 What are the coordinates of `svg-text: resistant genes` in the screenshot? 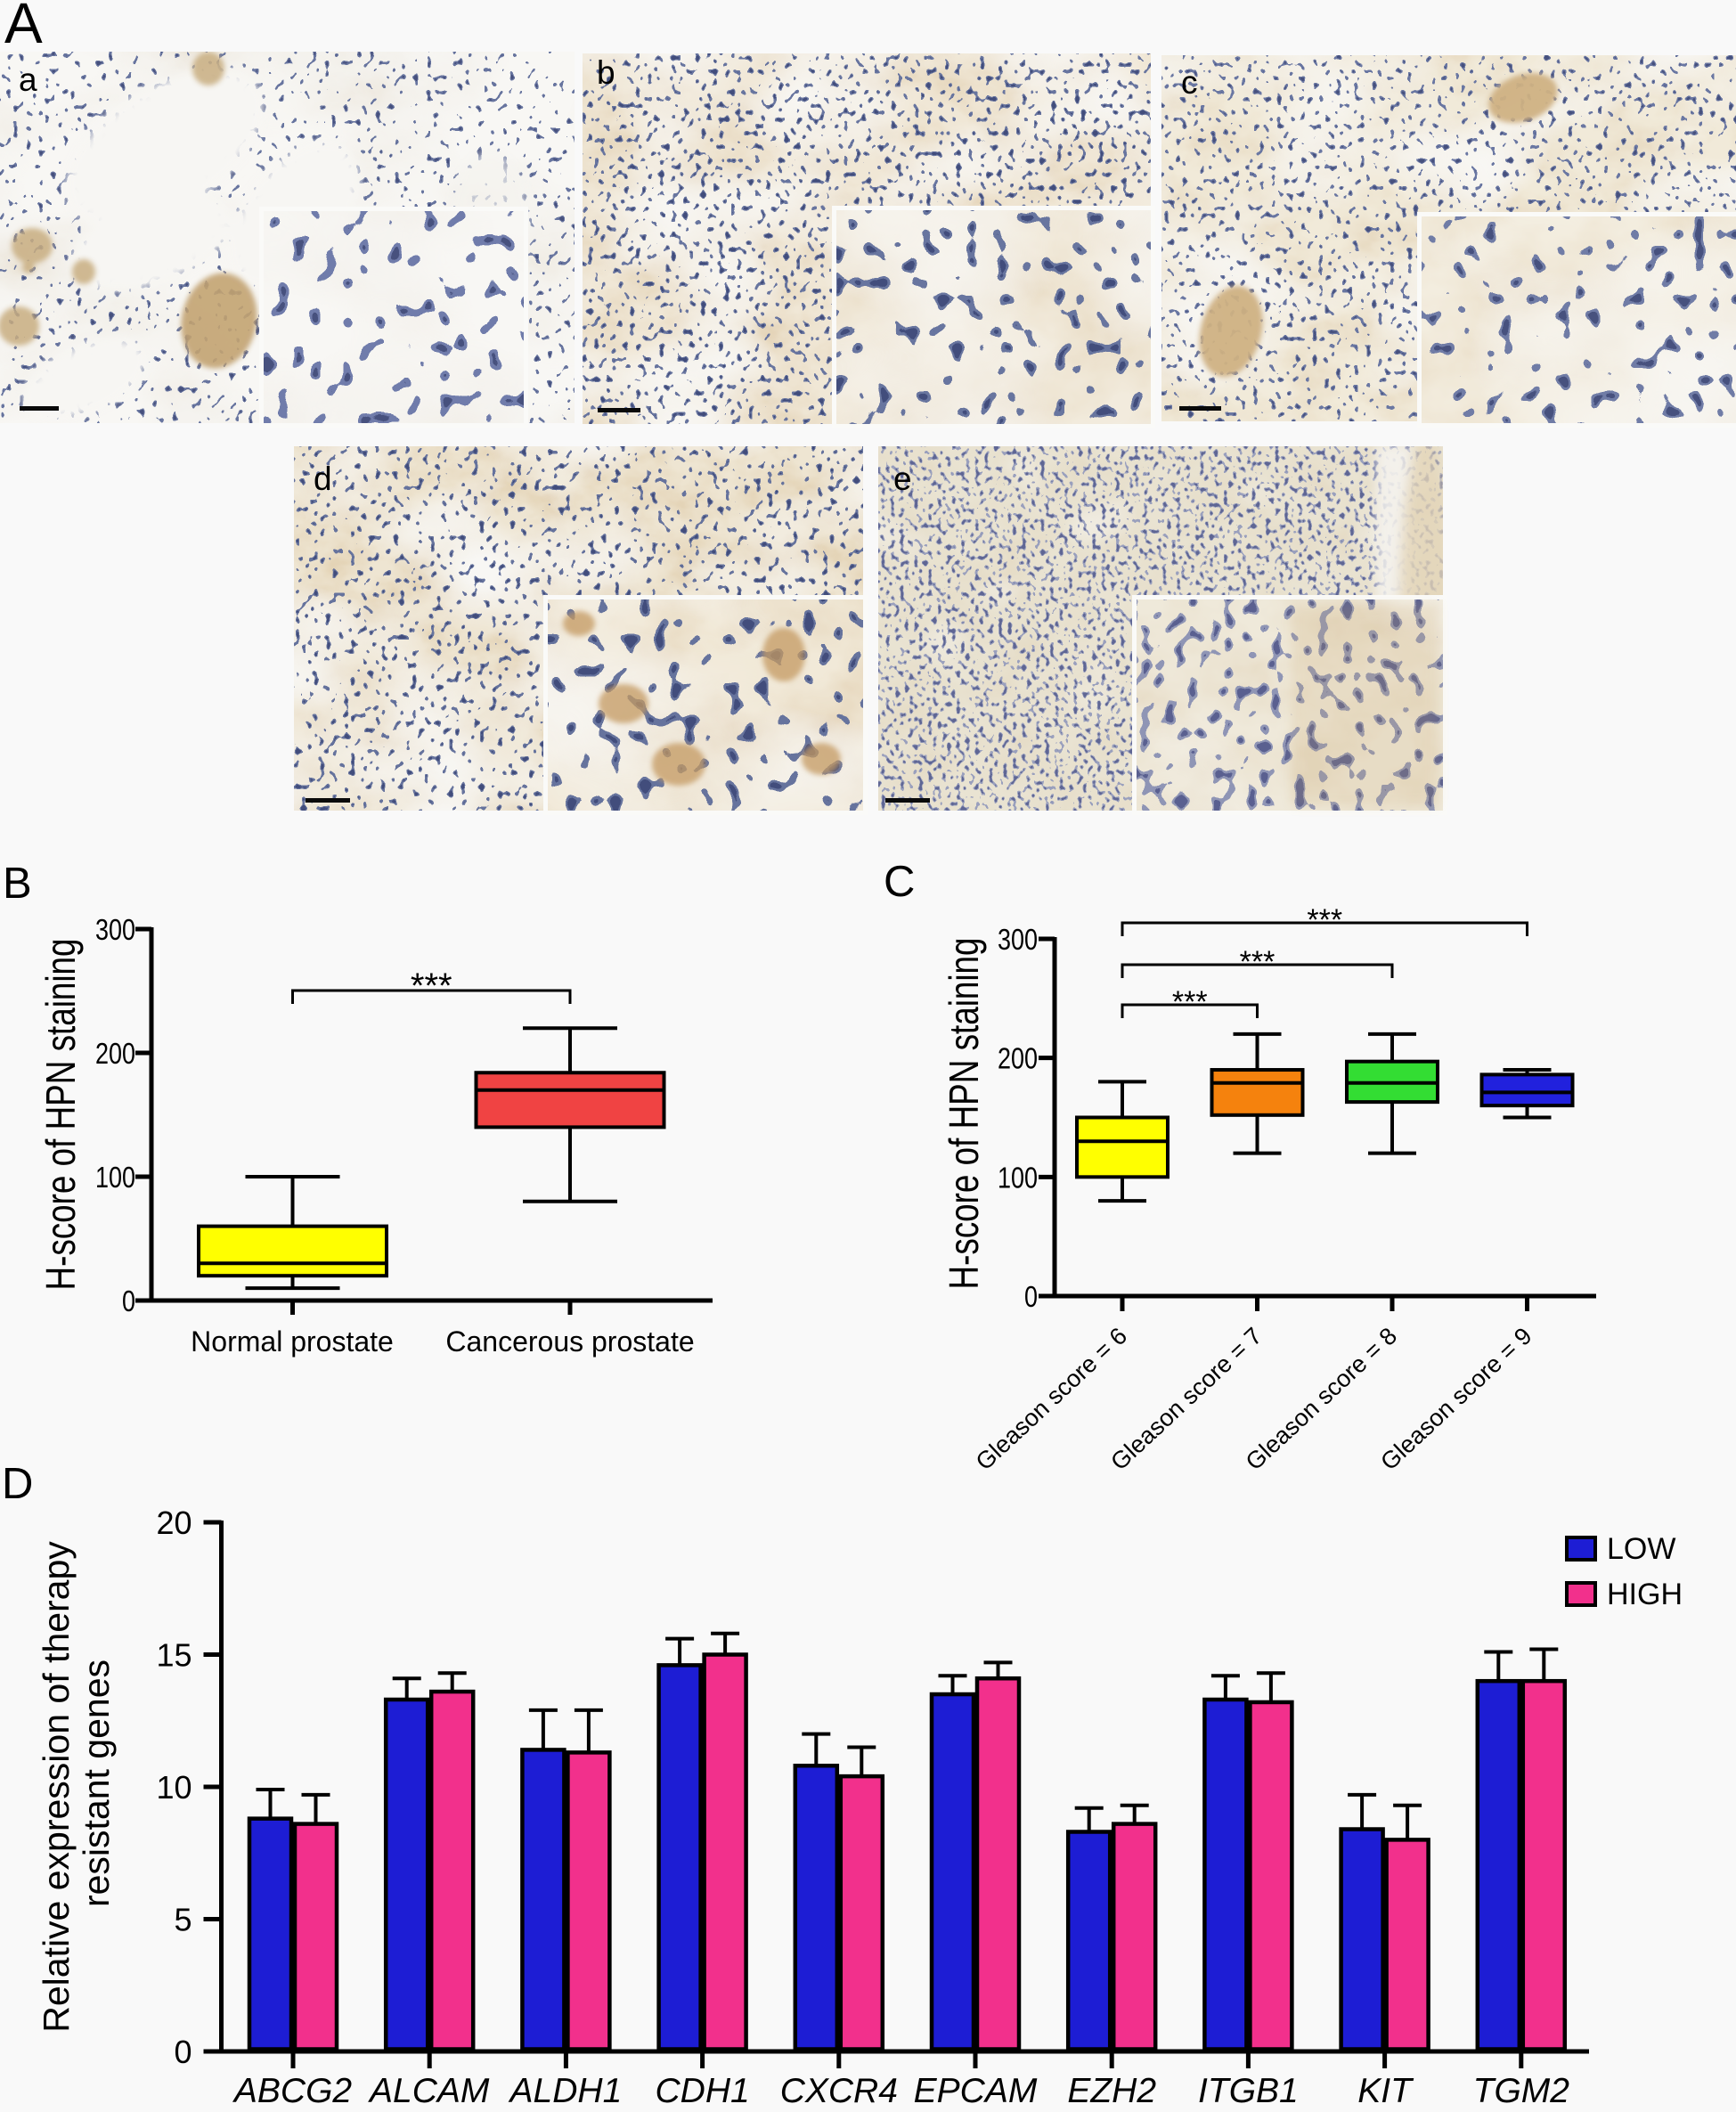 It's located at (96, 1783).